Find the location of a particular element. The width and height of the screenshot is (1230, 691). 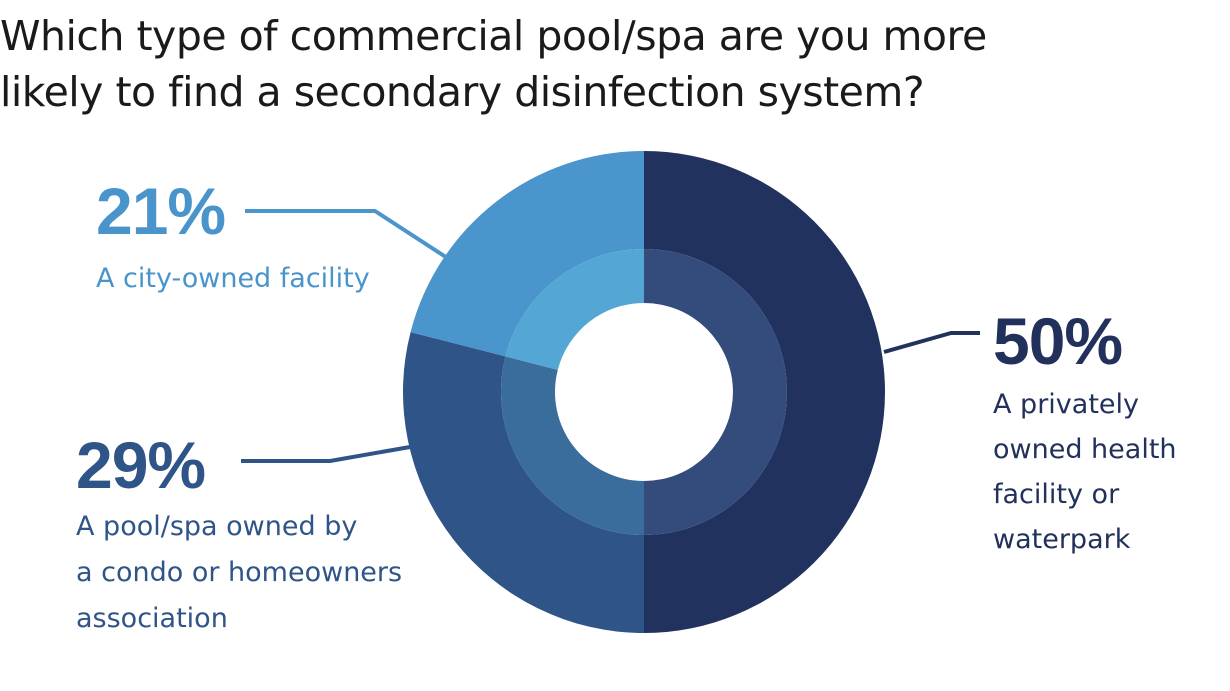

slice-label-line: A city-owned facility is located at coordinates (233, 278).